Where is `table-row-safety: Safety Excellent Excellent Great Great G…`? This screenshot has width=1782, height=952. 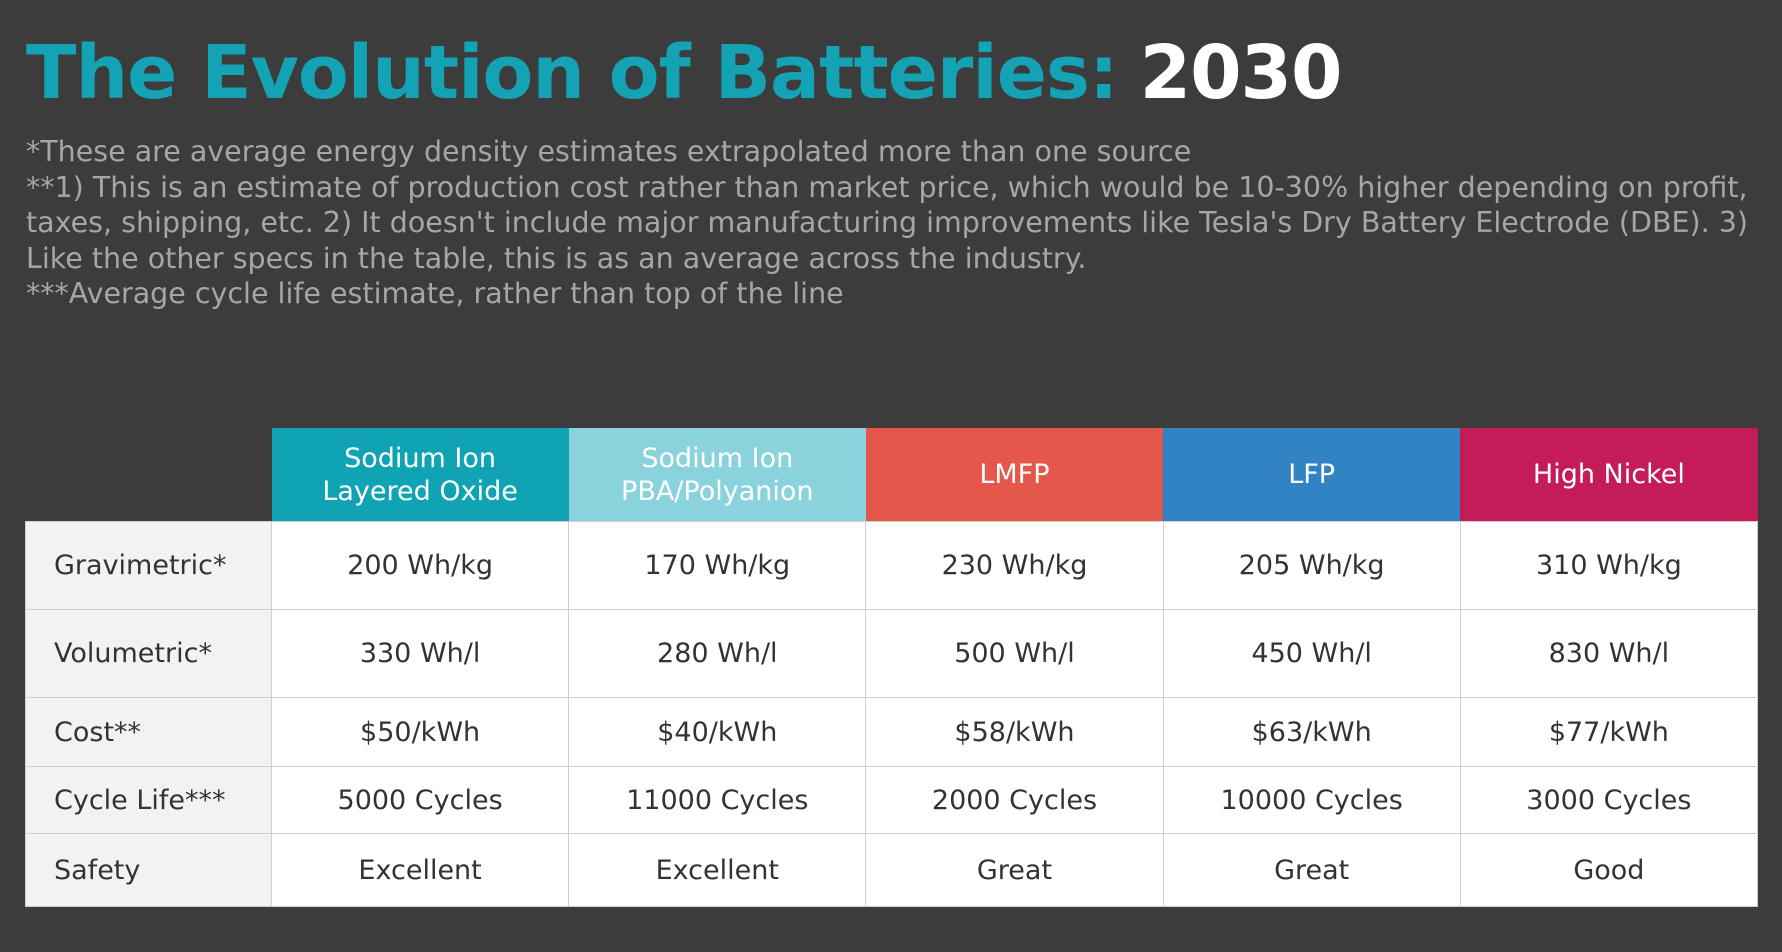 table-row-safety: Safety Excellent Excellent Great Great G… is located at coordinates (892, 870).